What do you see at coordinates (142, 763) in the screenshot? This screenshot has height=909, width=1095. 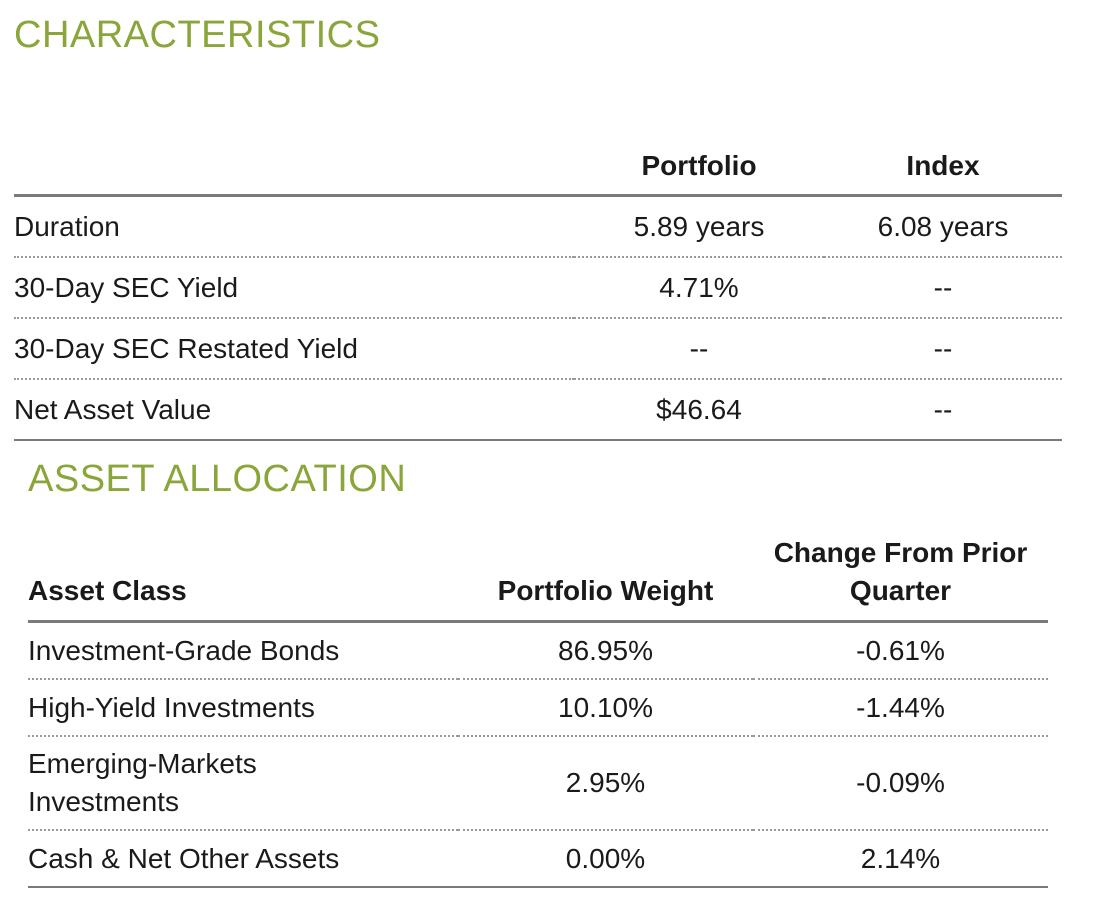 I see `asset-class-label-line1: Emerging-Markets` at bounding box center [142, 763].